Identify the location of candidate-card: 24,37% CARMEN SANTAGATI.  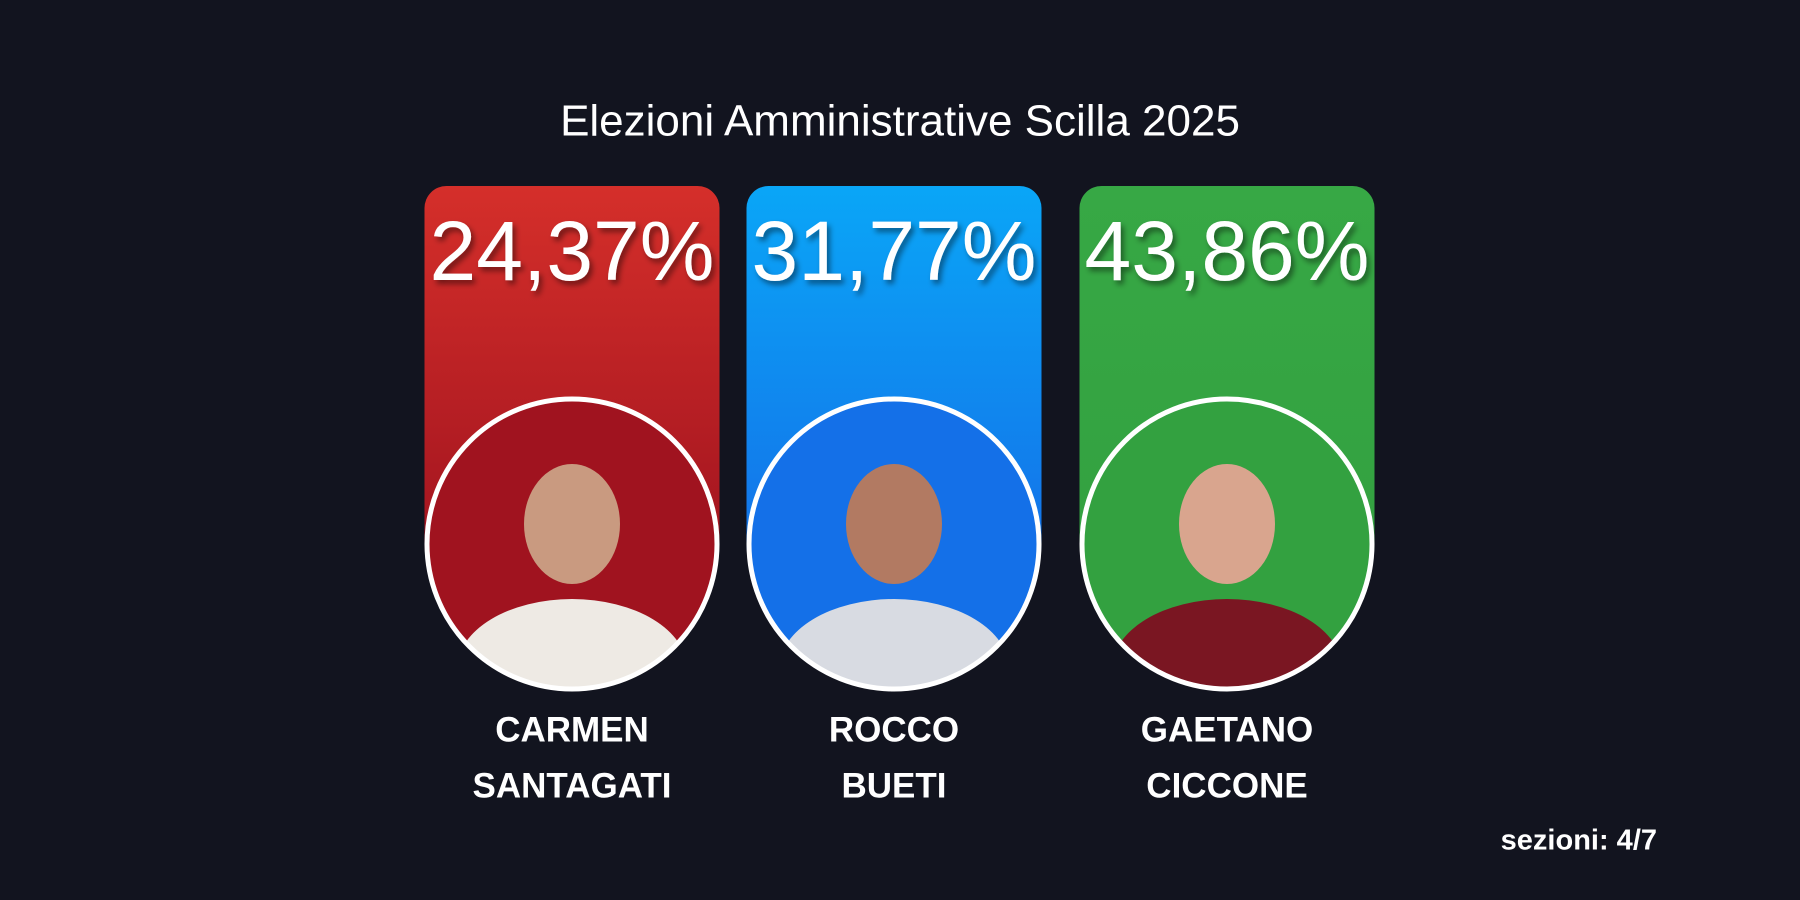
(572, 495).